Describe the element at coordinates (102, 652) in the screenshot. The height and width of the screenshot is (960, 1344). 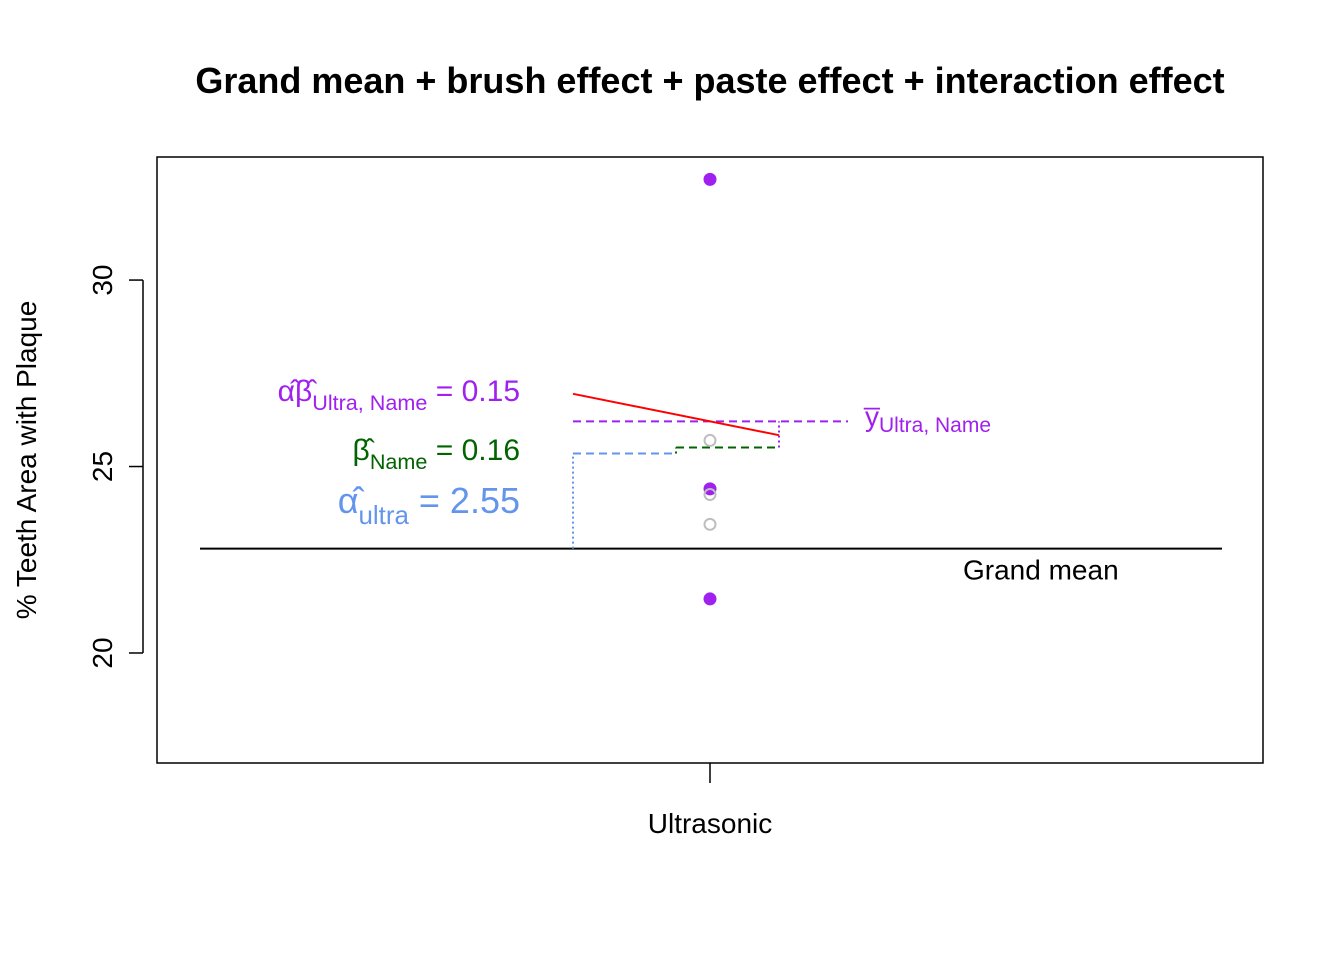
I see `y-tick-label: 20` at that location.